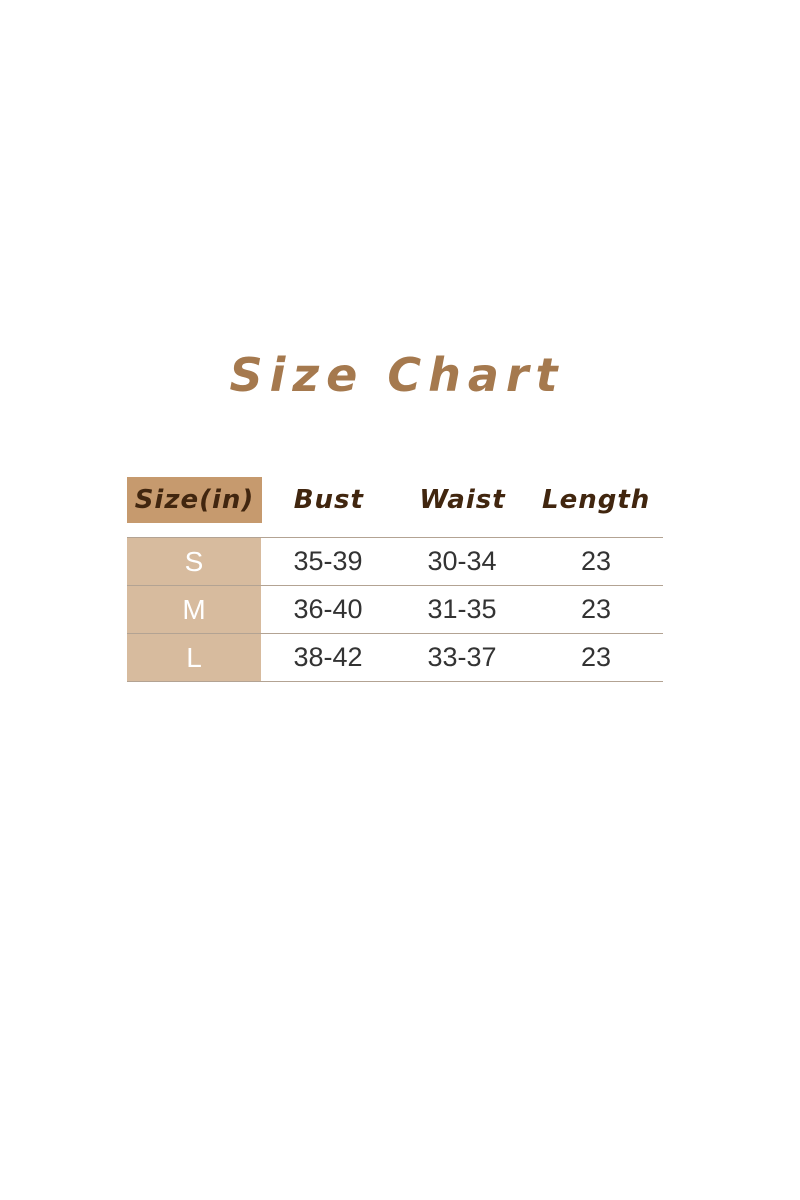 The height and width of the screenshot is (1200, 800). Describe the element at coordinates (194, 609) in the screenshot. I see `size-label-m: M` at that location.